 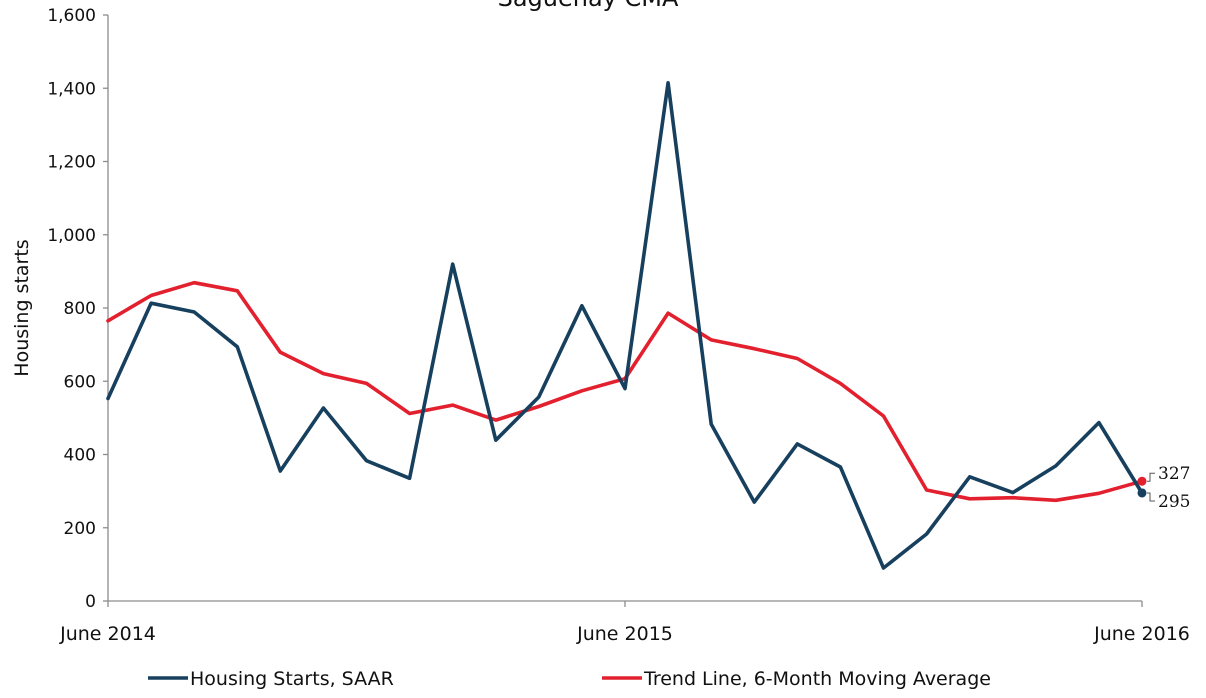 What do you see at coordinates (80, 529) in the screenshot?
I see `y-tick-label: 200` at bounding box center [80, 529].